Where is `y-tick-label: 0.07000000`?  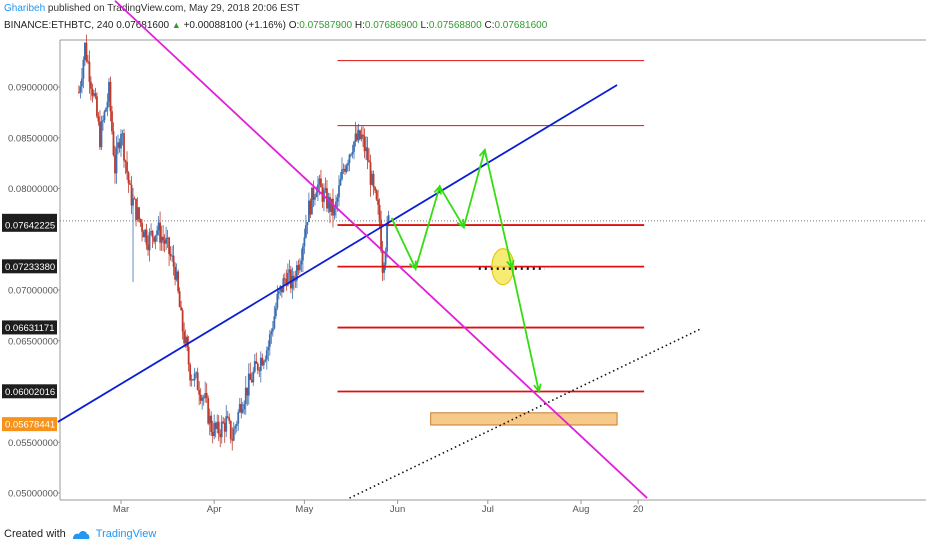 y-tick-label: 0.07000000 is located at coordinates (33, 291).